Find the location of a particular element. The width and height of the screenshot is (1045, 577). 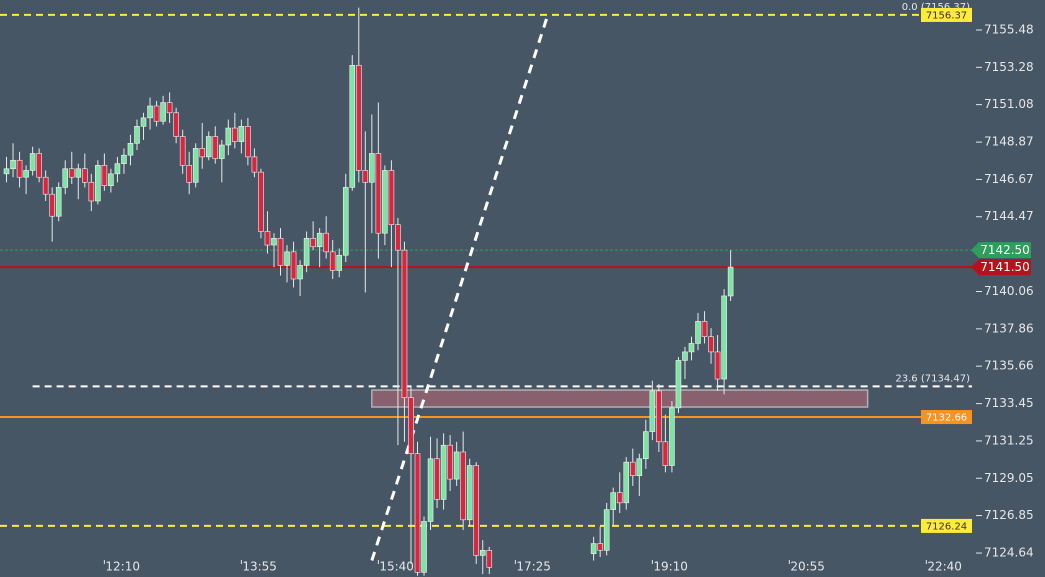

y-tick-label: 7129.05 is located at coordinates (1009, 478).